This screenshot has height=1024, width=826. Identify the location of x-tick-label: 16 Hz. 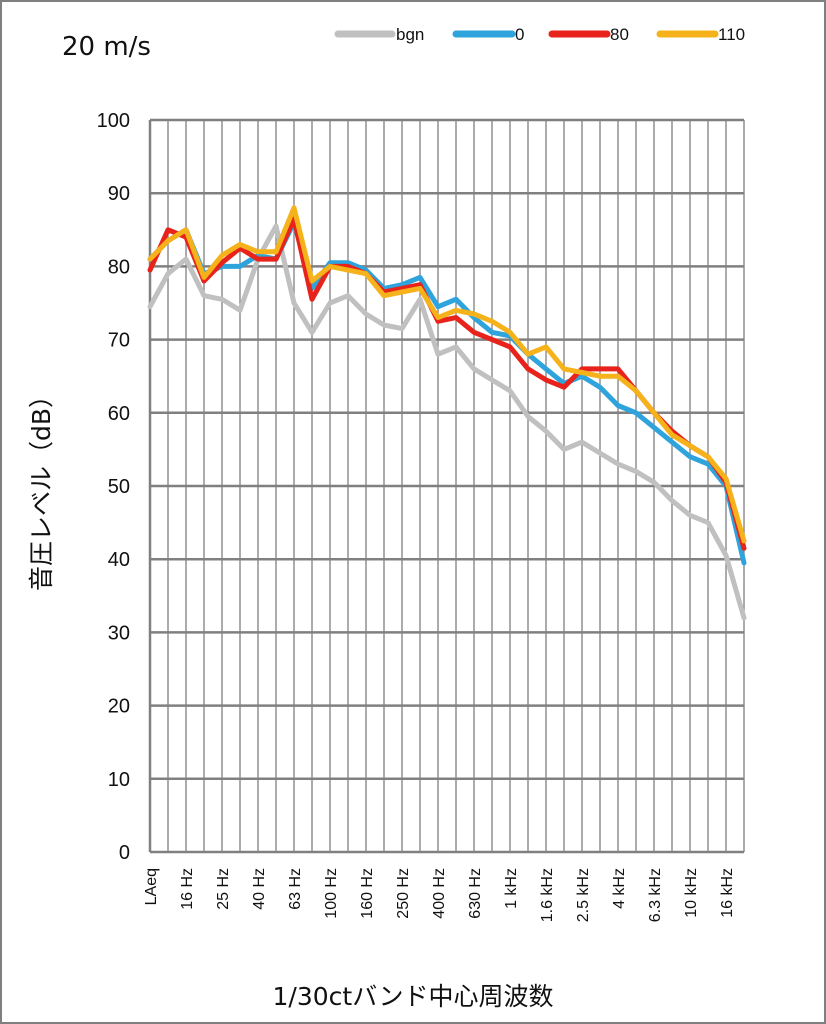
(187, 889).